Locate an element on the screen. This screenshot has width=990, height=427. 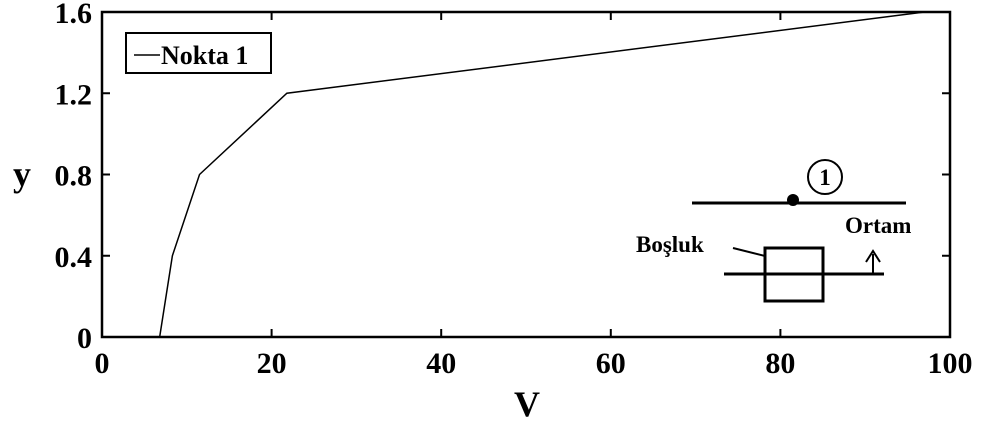
y-tick-label: 1.6 is located at coordinates (74, 15).